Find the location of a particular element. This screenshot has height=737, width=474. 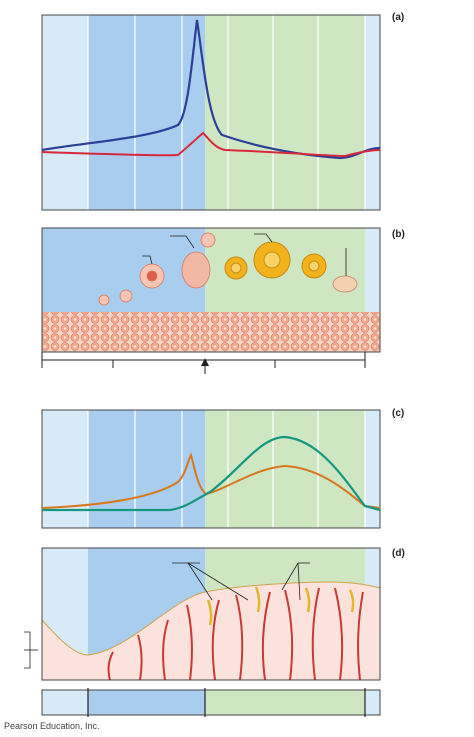

panel-label: (d) is located at coordinates (398, 553).